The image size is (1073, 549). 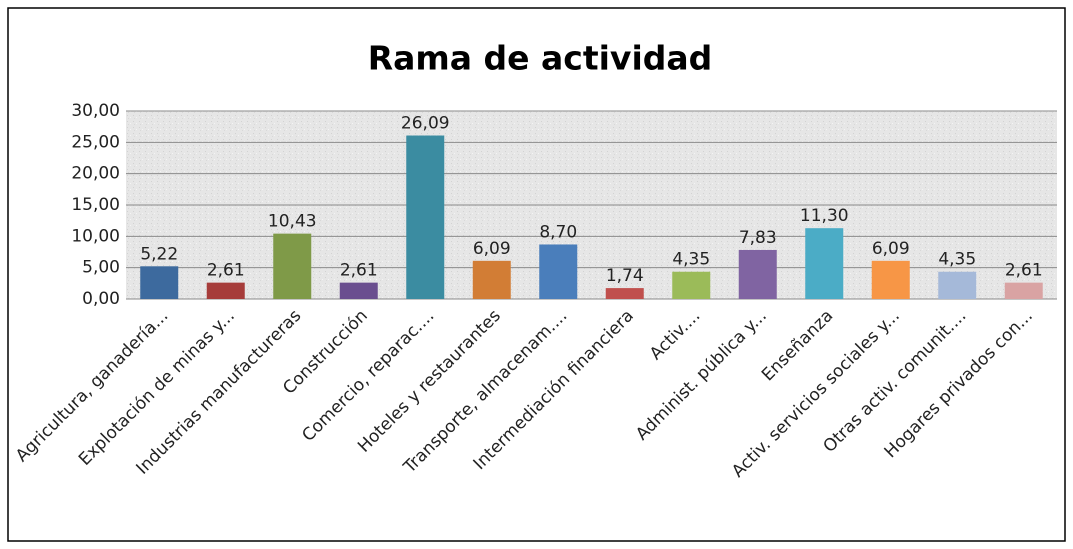 I want to click on value-label: 26,09, so click(x=425, y=124).